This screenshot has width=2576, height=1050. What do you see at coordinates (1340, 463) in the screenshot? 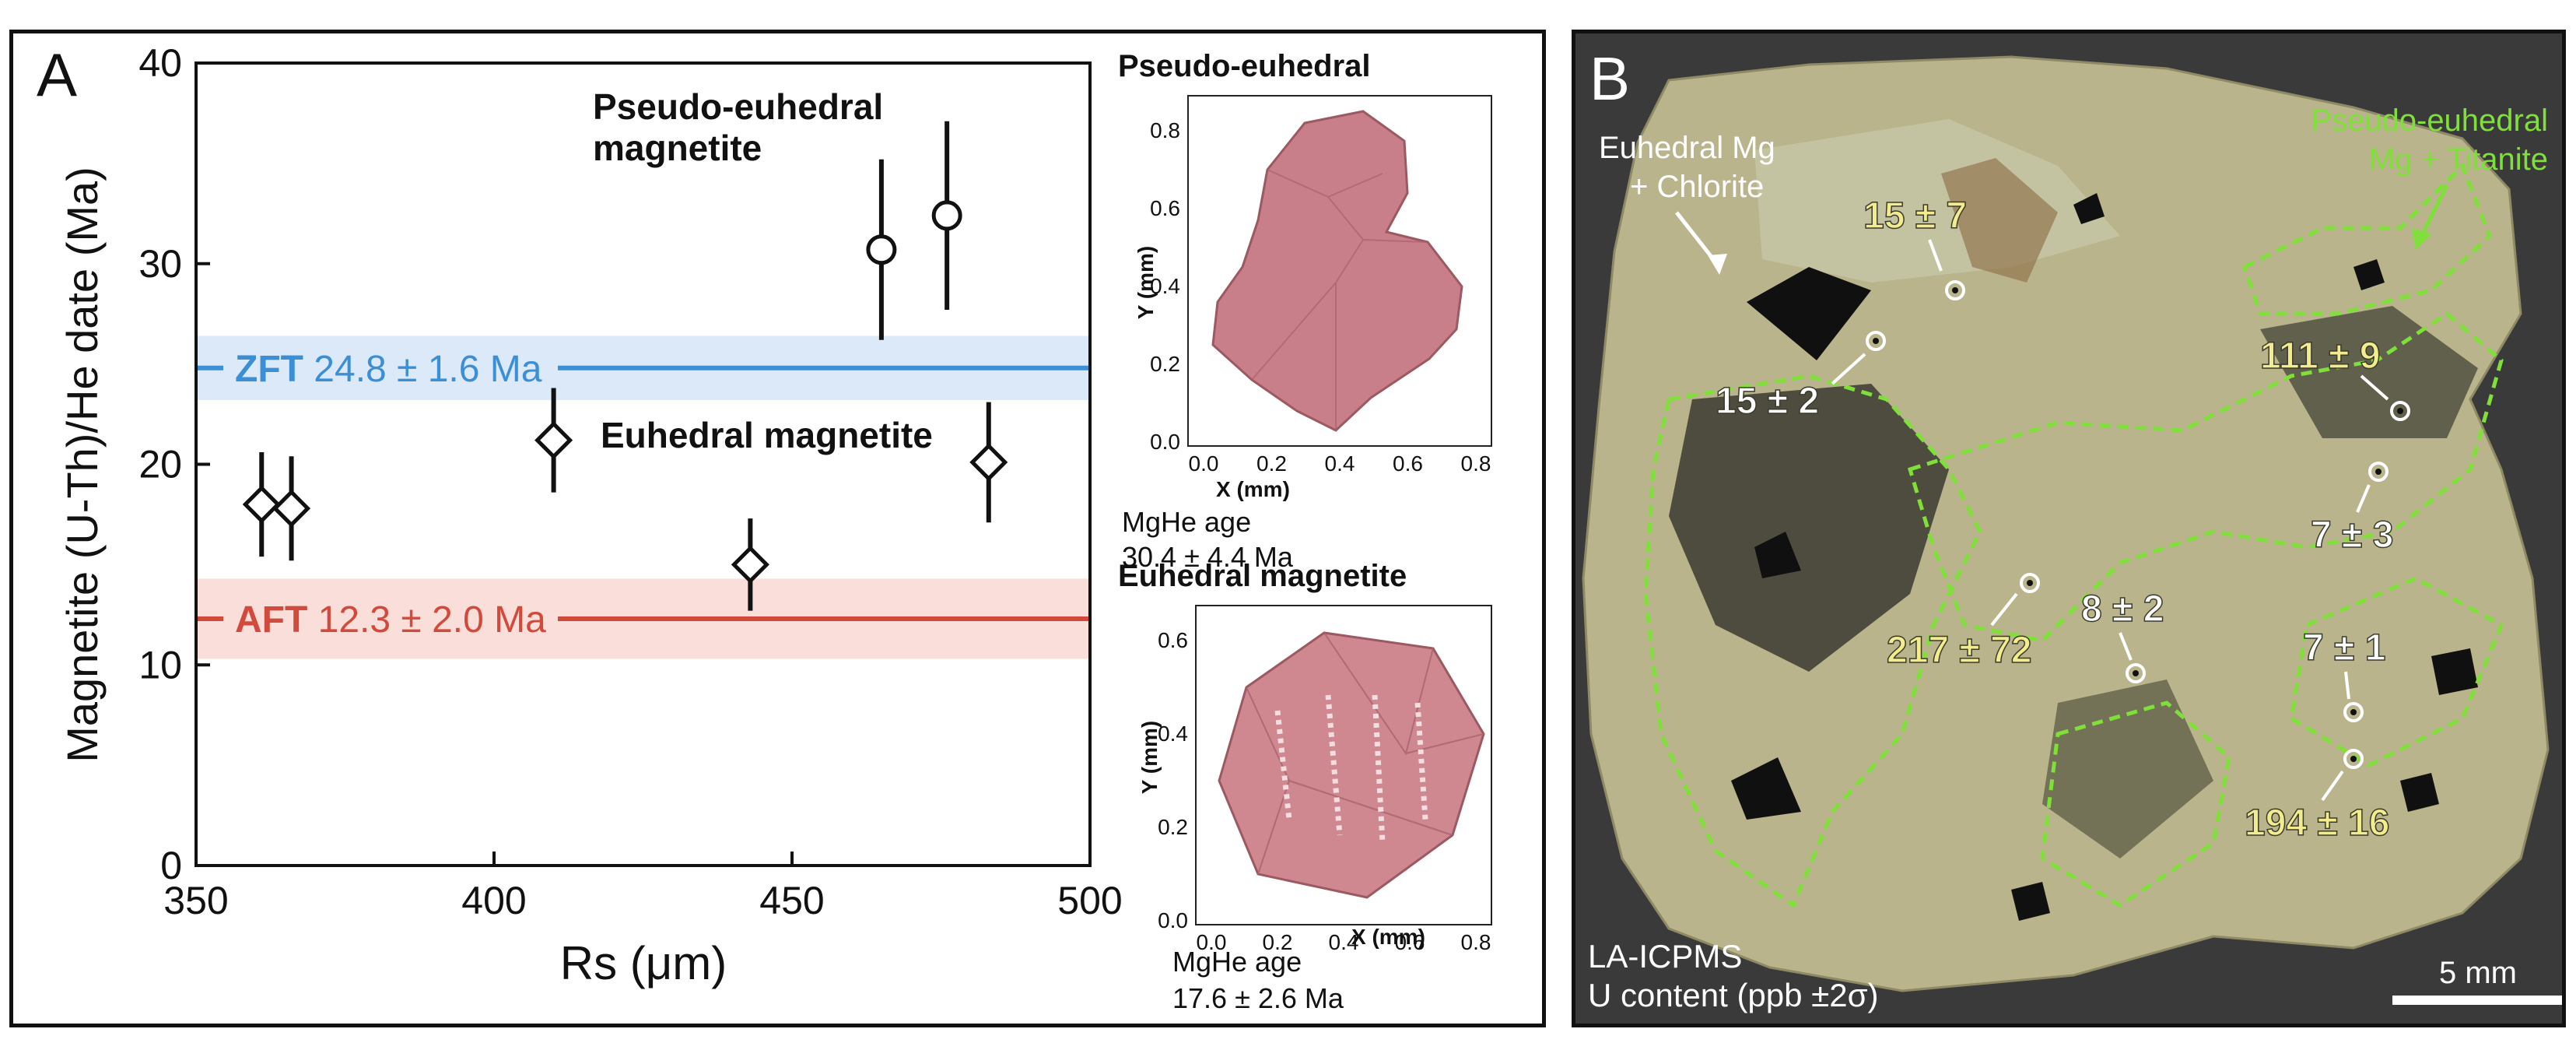
I see `inset-x-tick-label: 0.4` at bounding box center [1340, 463].